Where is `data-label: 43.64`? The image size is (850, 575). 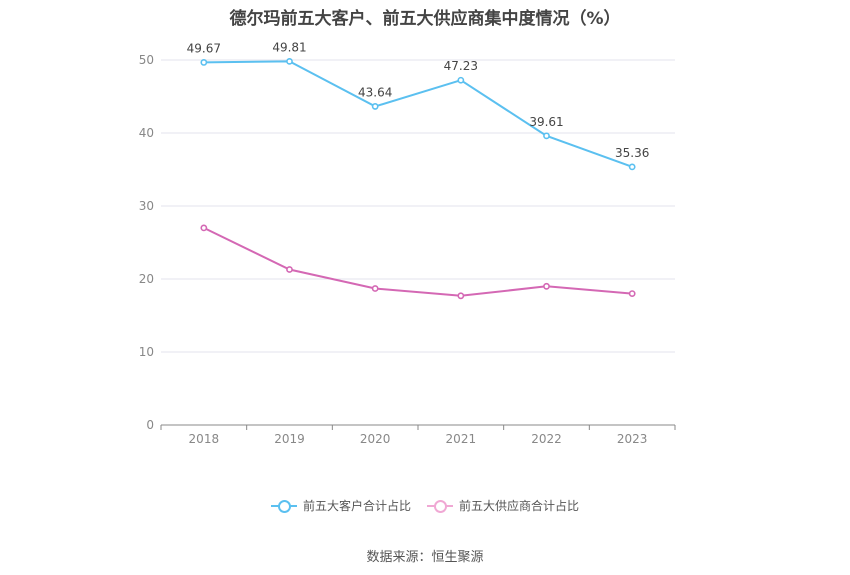 data-label: 43.64 is located at coordinates (375, 92).